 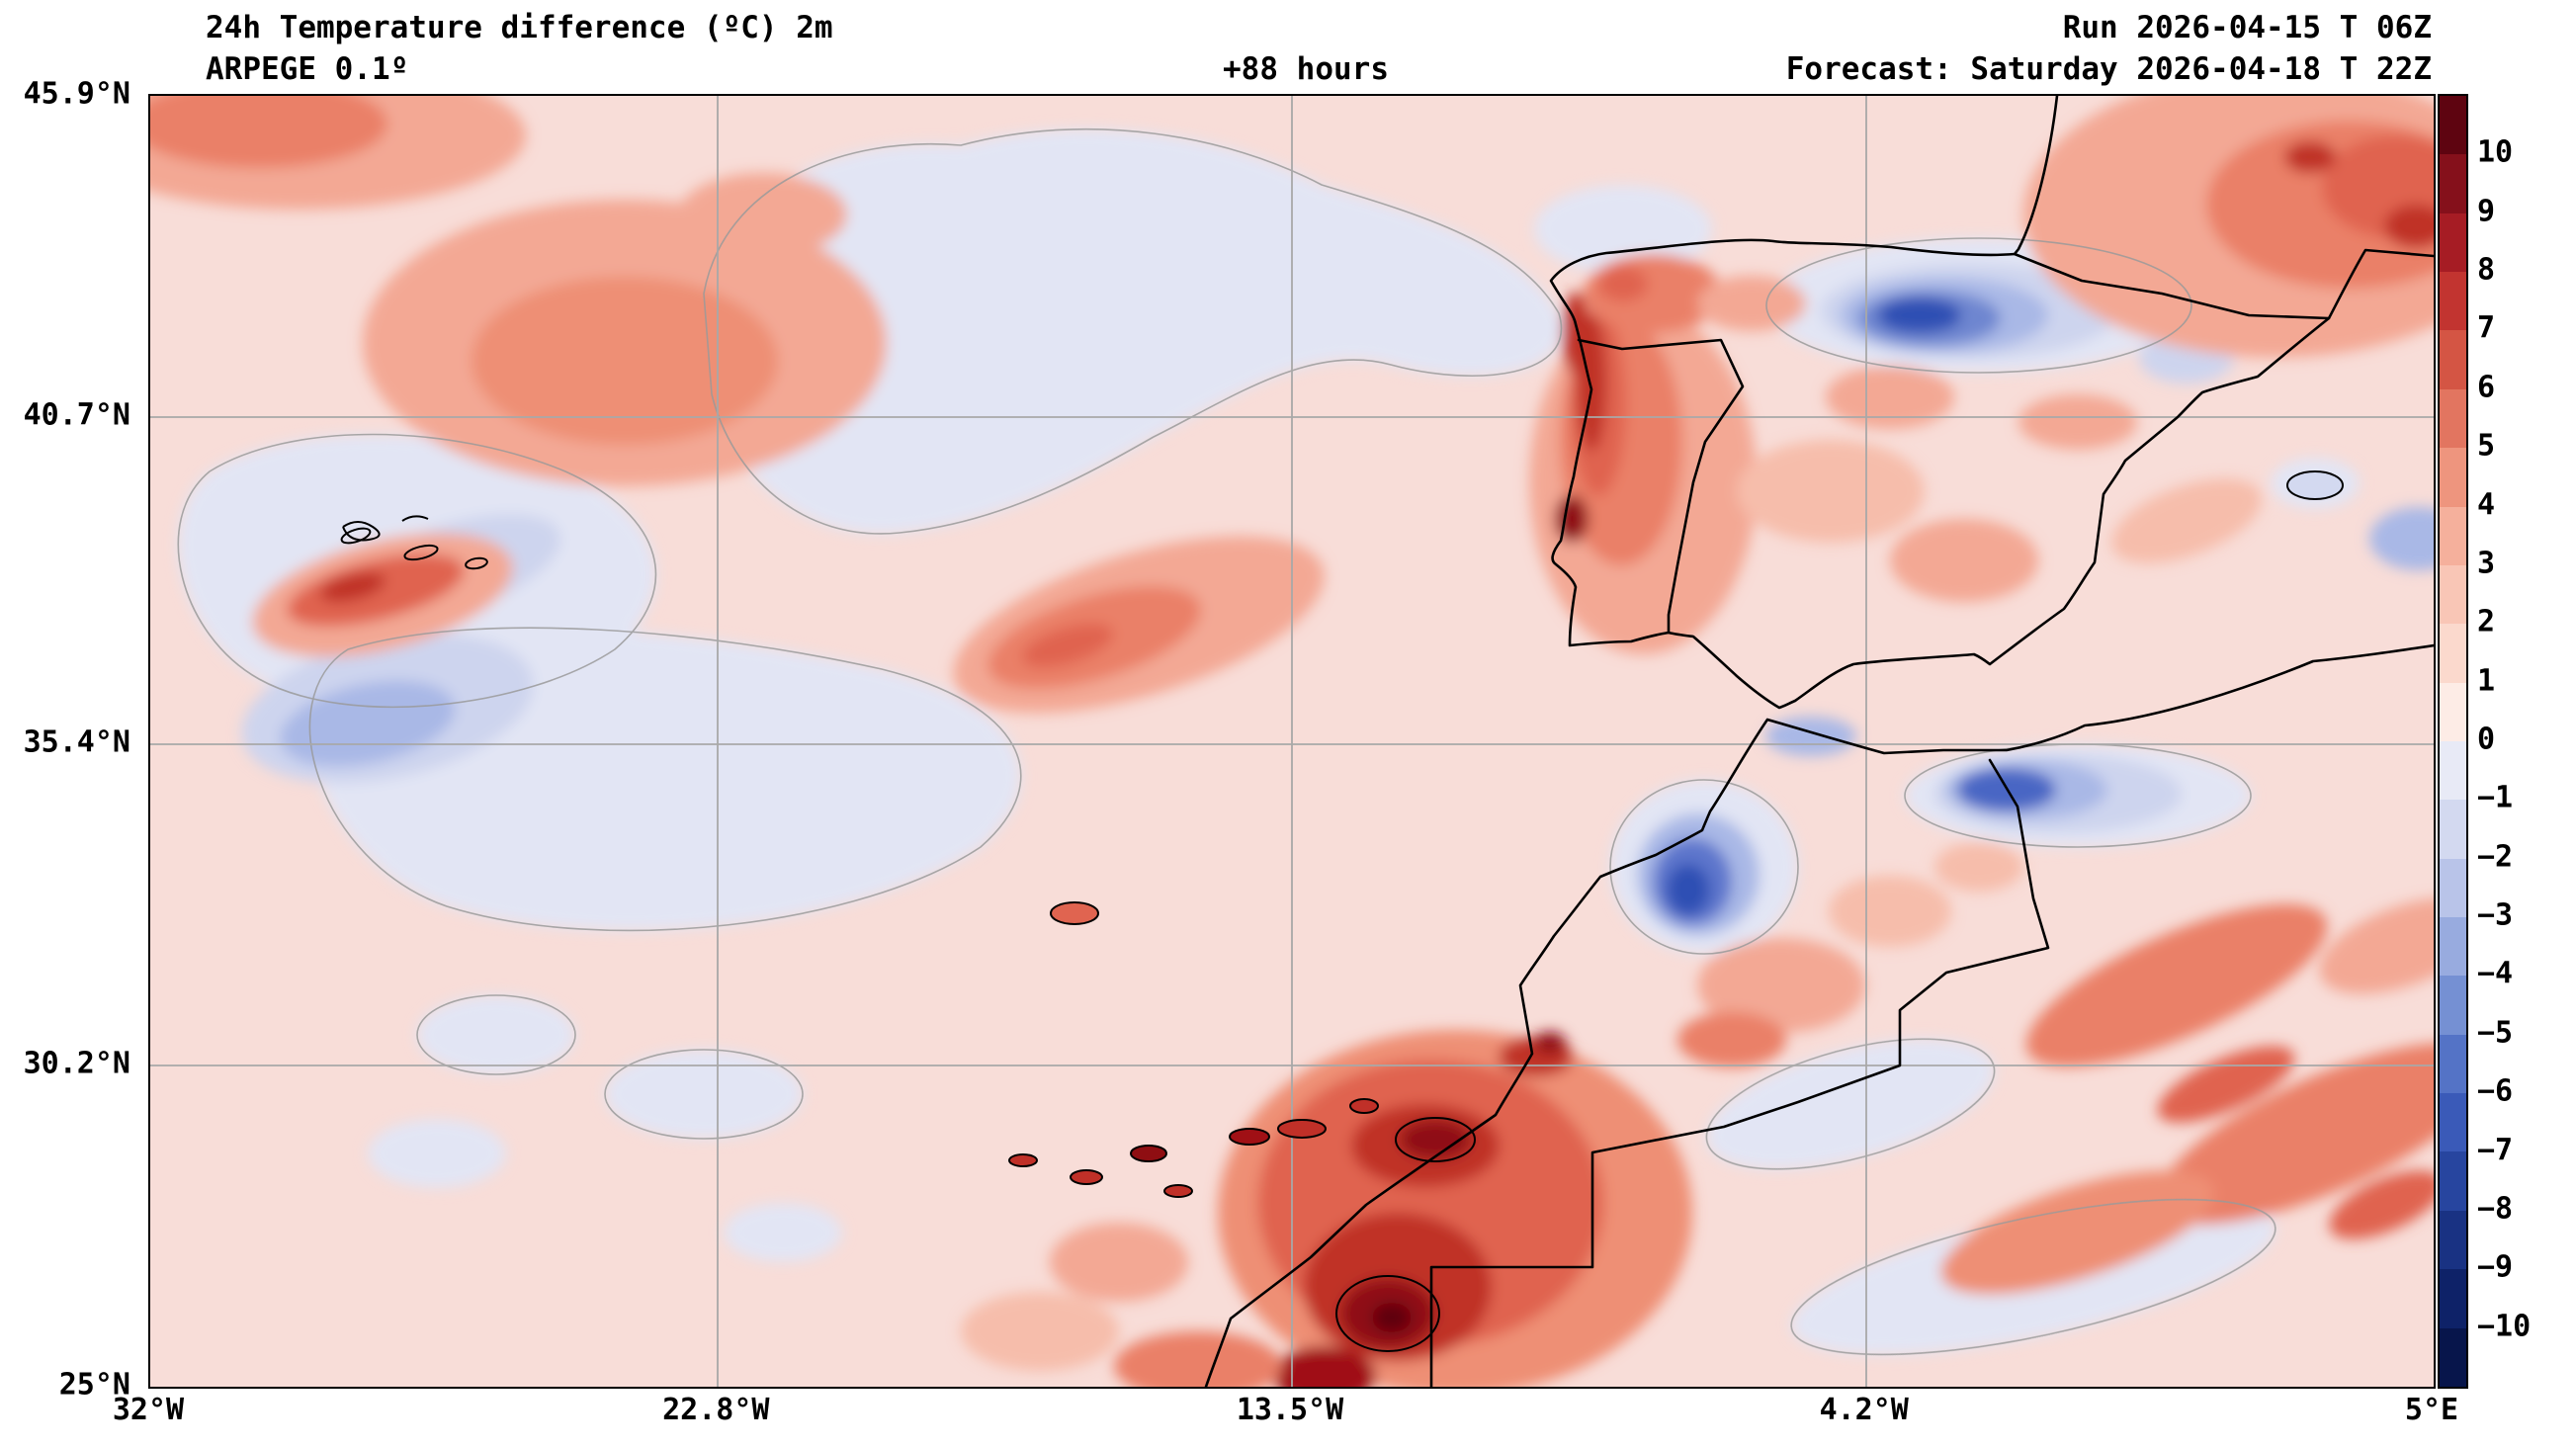 I want to click on colorbar-tick-label: 6, so click(x=2486, y=387).